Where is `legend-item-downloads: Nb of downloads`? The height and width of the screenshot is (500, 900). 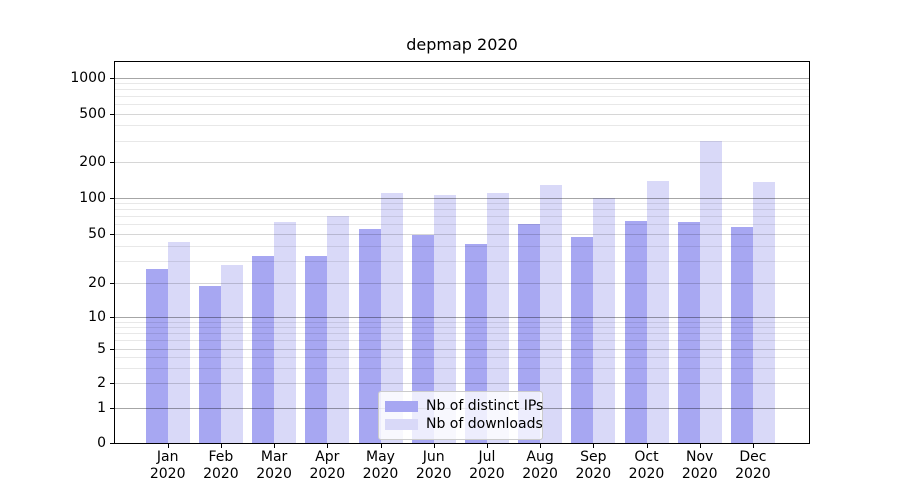
legend-item-downloads: Nb of downloads is located at coordinates (464, 424).